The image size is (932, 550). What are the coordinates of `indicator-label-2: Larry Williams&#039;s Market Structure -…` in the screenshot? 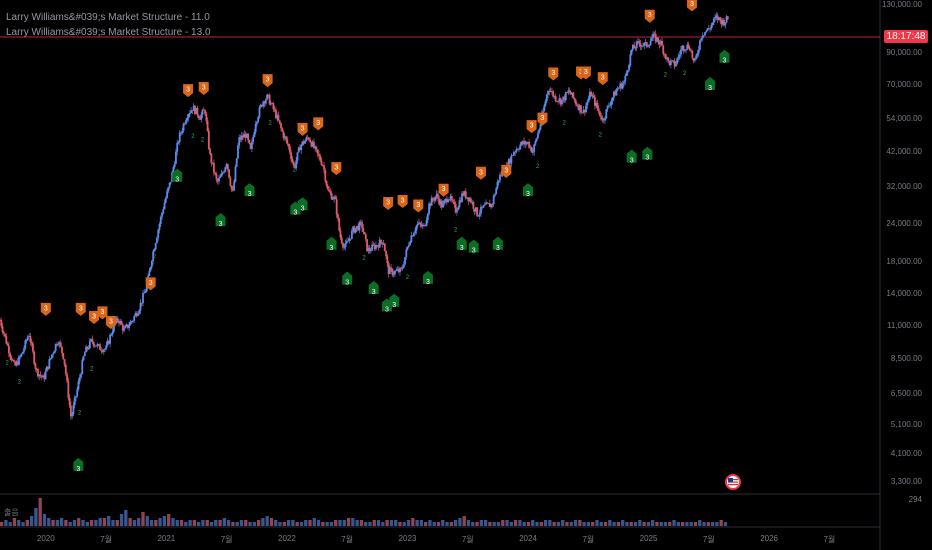 It's located at (108, 32).